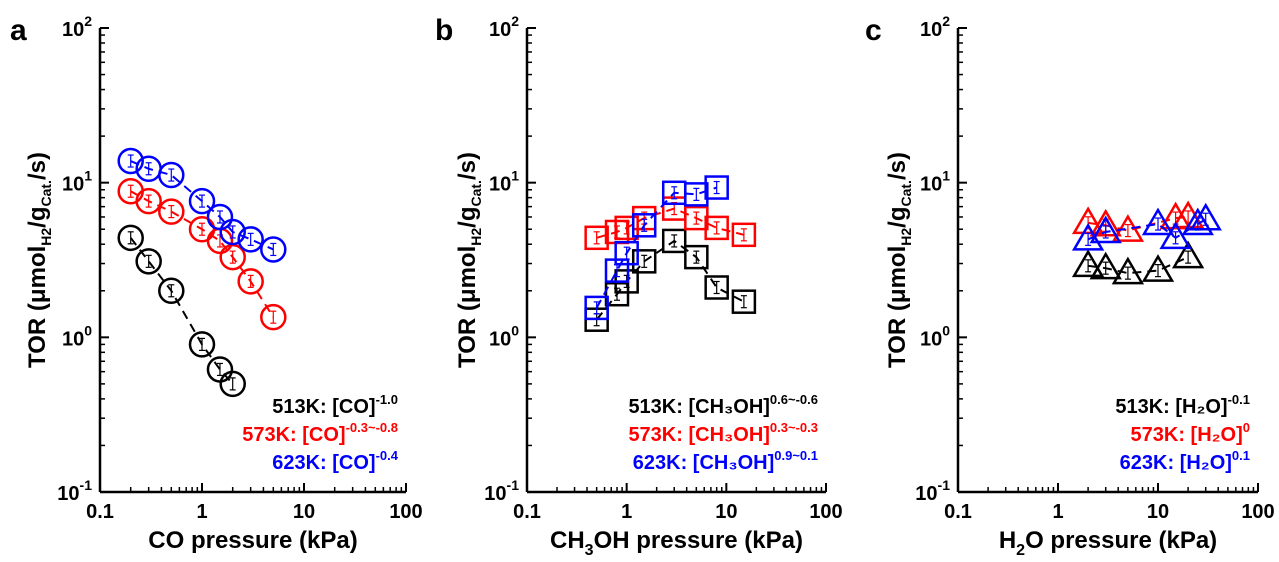  What do you see at coordinates (1176, 463) in the screenshot?
I see `annotation-label: 623K: [H₂O]` at bounding box center [1176, 463].